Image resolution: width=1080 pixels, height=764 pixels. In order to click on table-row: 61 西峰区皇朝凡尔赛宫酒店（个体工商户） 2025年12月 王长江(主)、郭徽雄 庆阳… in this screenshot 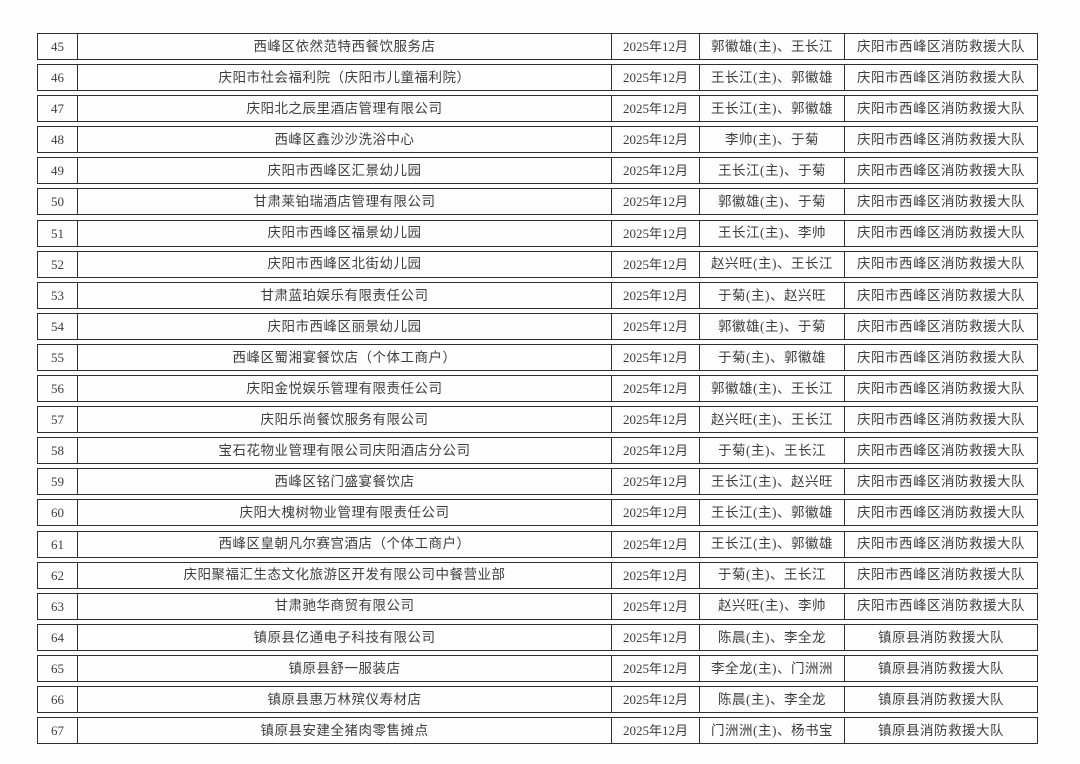, I will do `click(537, 544)`.